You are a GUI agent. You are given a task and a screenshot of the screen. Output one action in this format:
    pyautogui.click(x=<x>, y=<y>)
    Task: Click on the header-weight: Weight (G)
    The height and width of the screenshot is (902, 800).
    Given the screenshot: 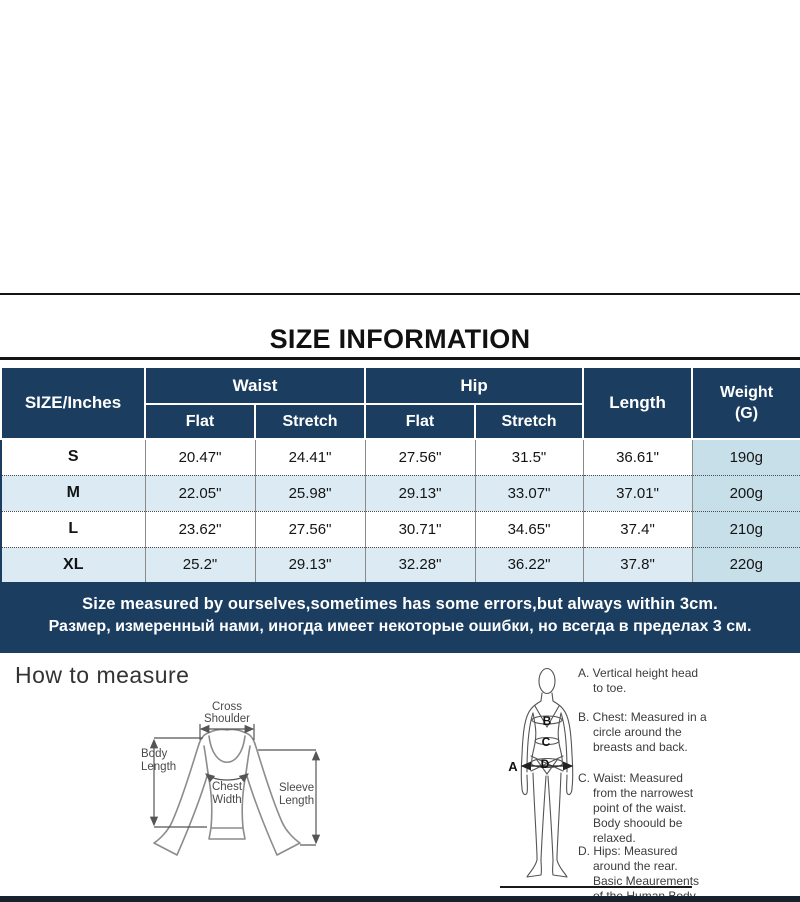 What is the action you would take?
    pyautogui.click(x=745, y=403)
    